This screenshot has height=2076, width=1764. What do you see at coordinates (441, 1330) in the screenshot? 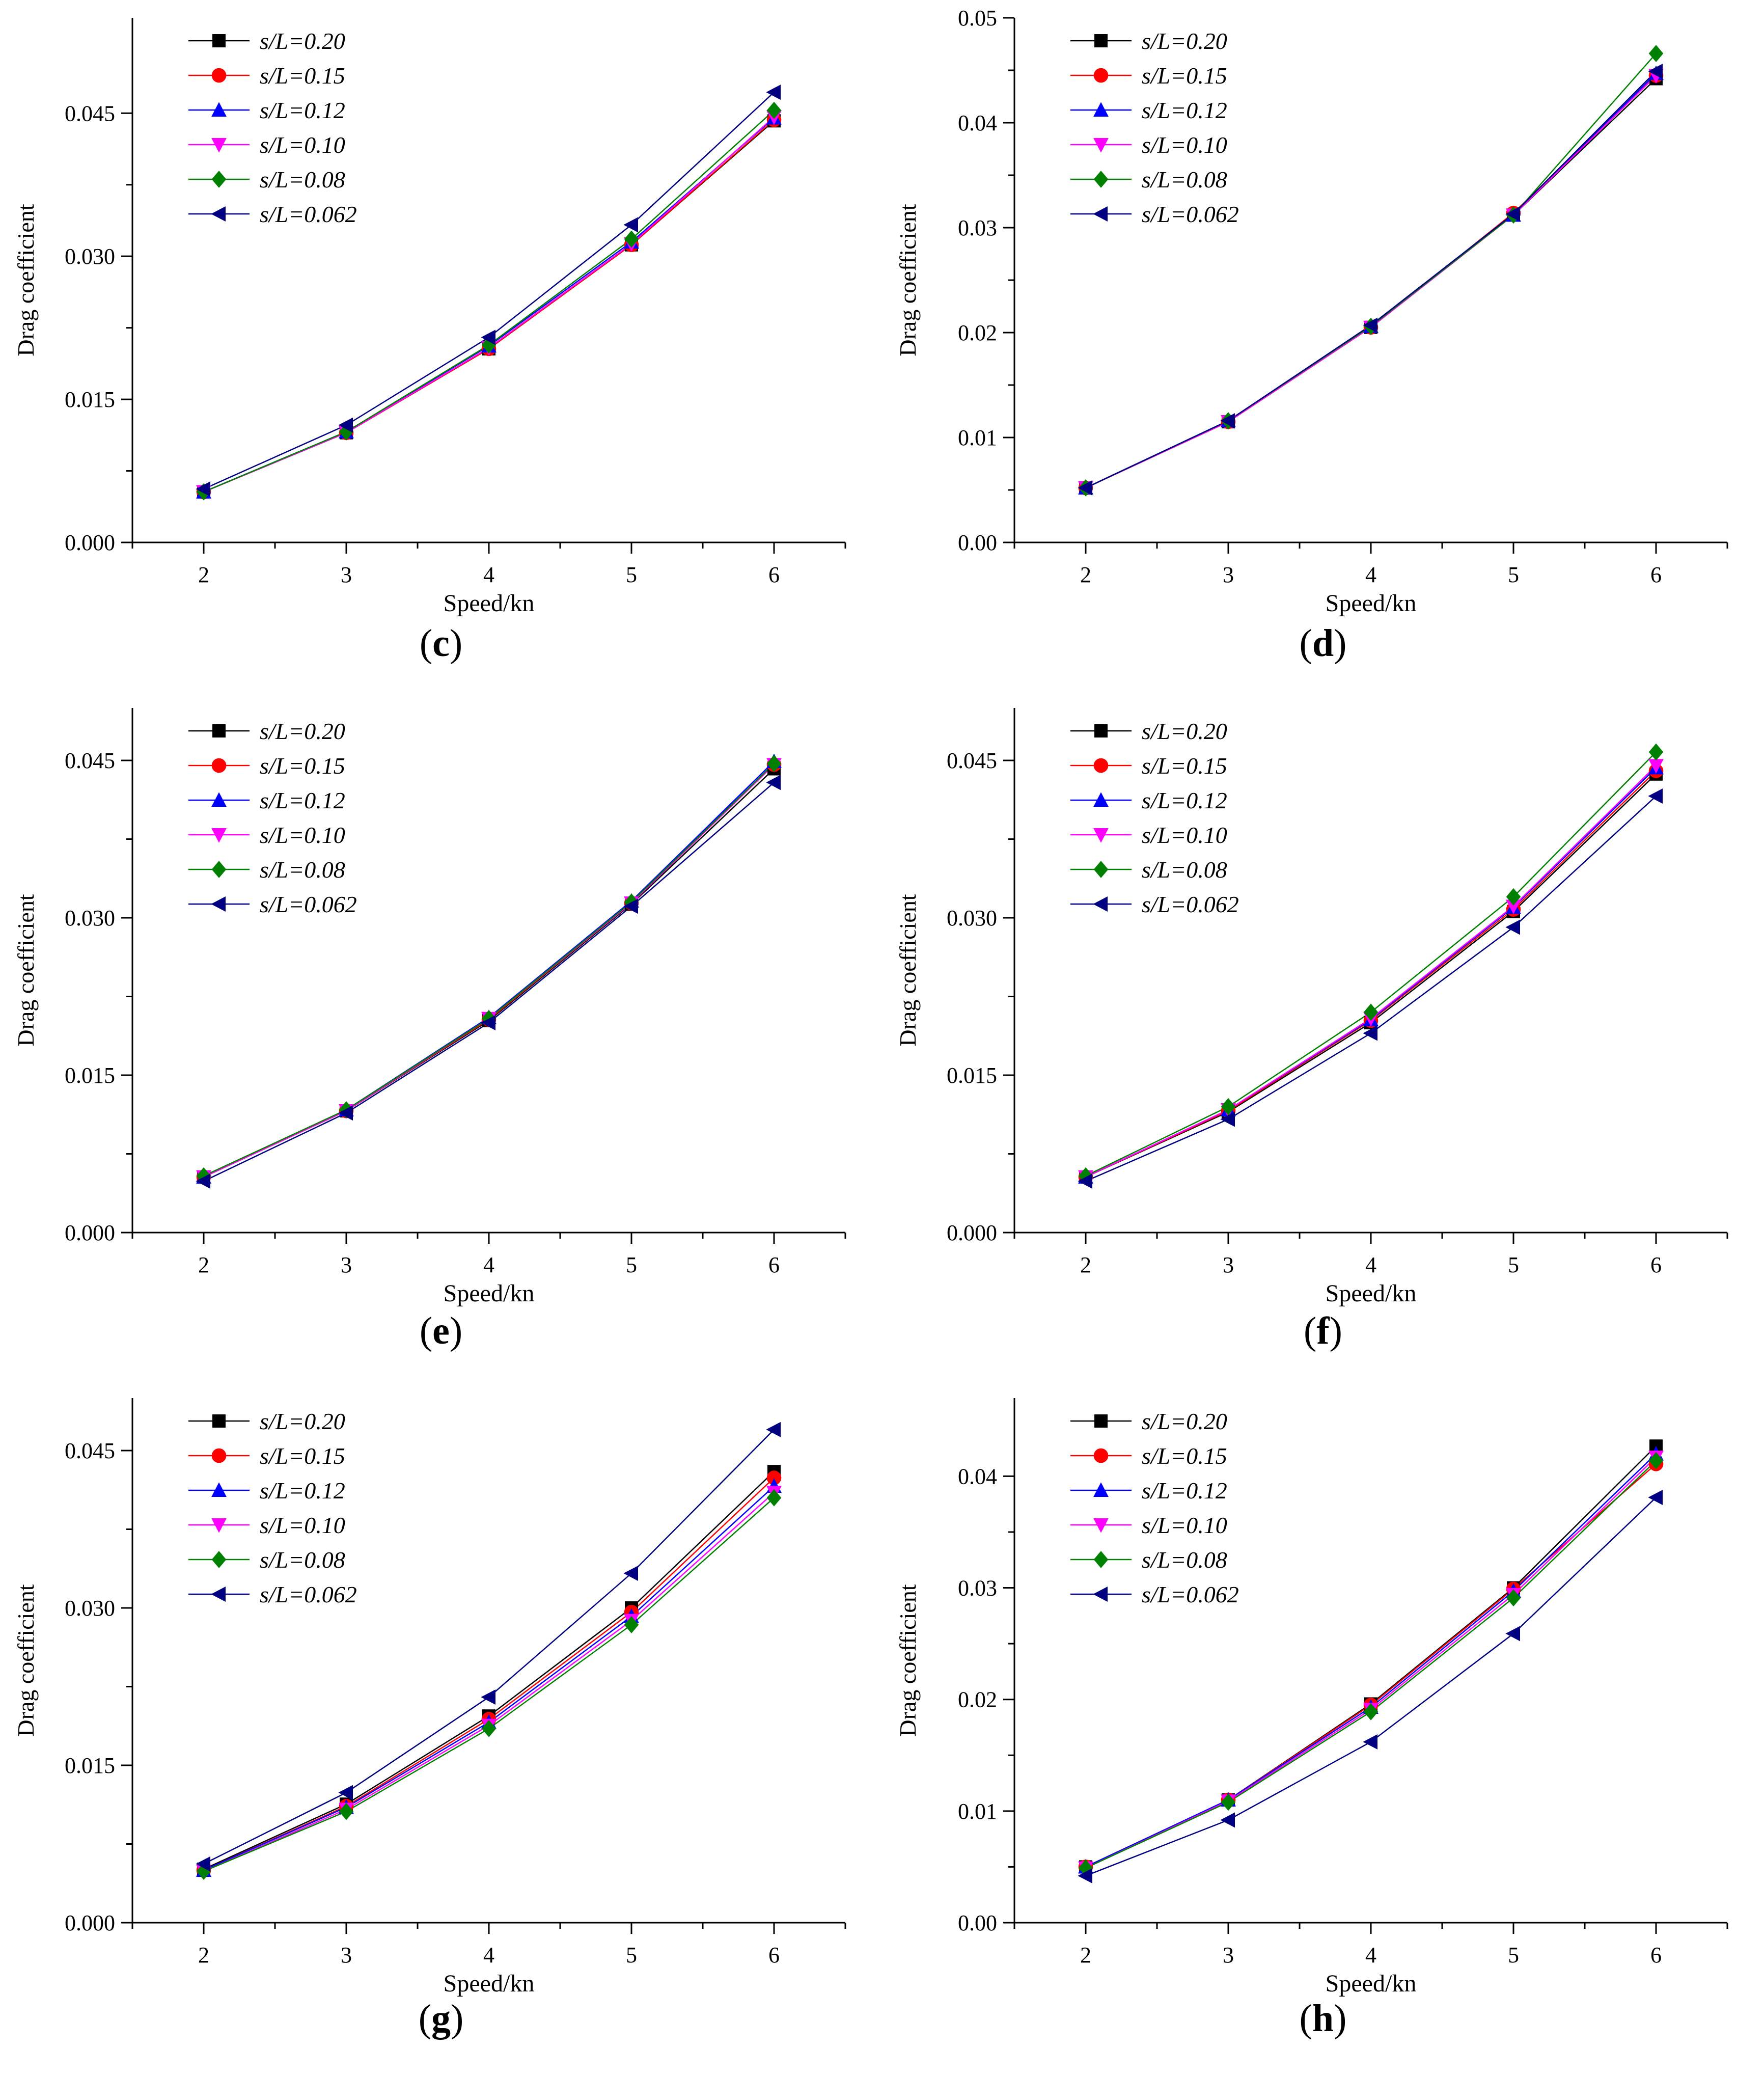
I see `caption-letter: e` at bounding box center [441, 1330].